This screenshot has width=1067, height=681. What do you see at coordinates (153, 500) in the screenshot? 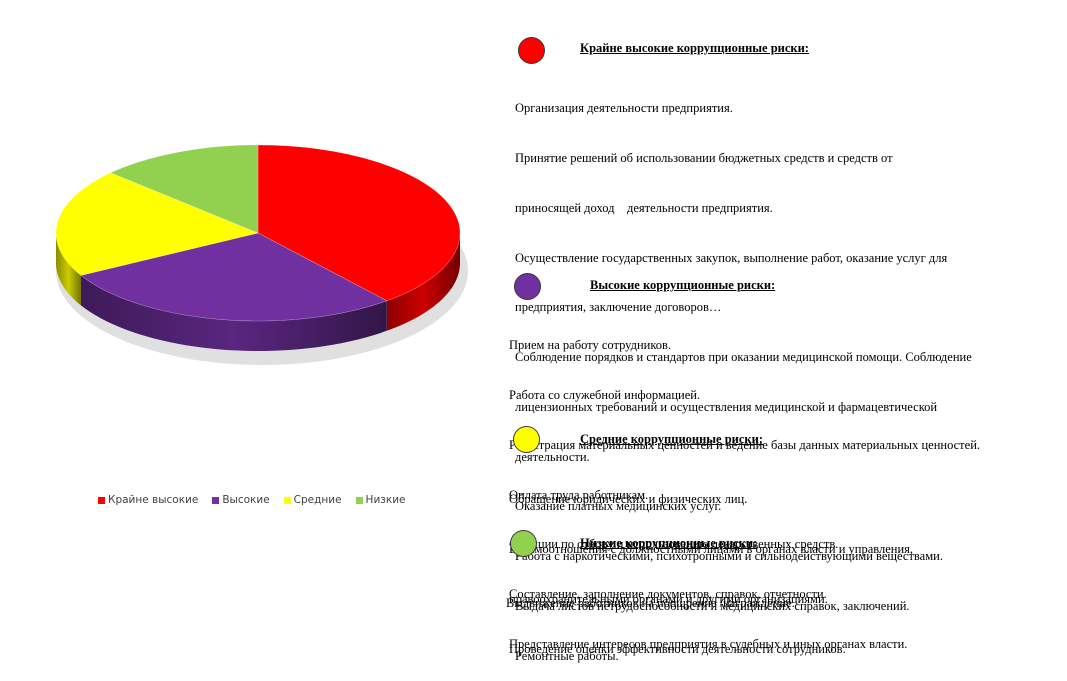
I see `legend-label: Крайне высокие` at bounding box center [153, 500].